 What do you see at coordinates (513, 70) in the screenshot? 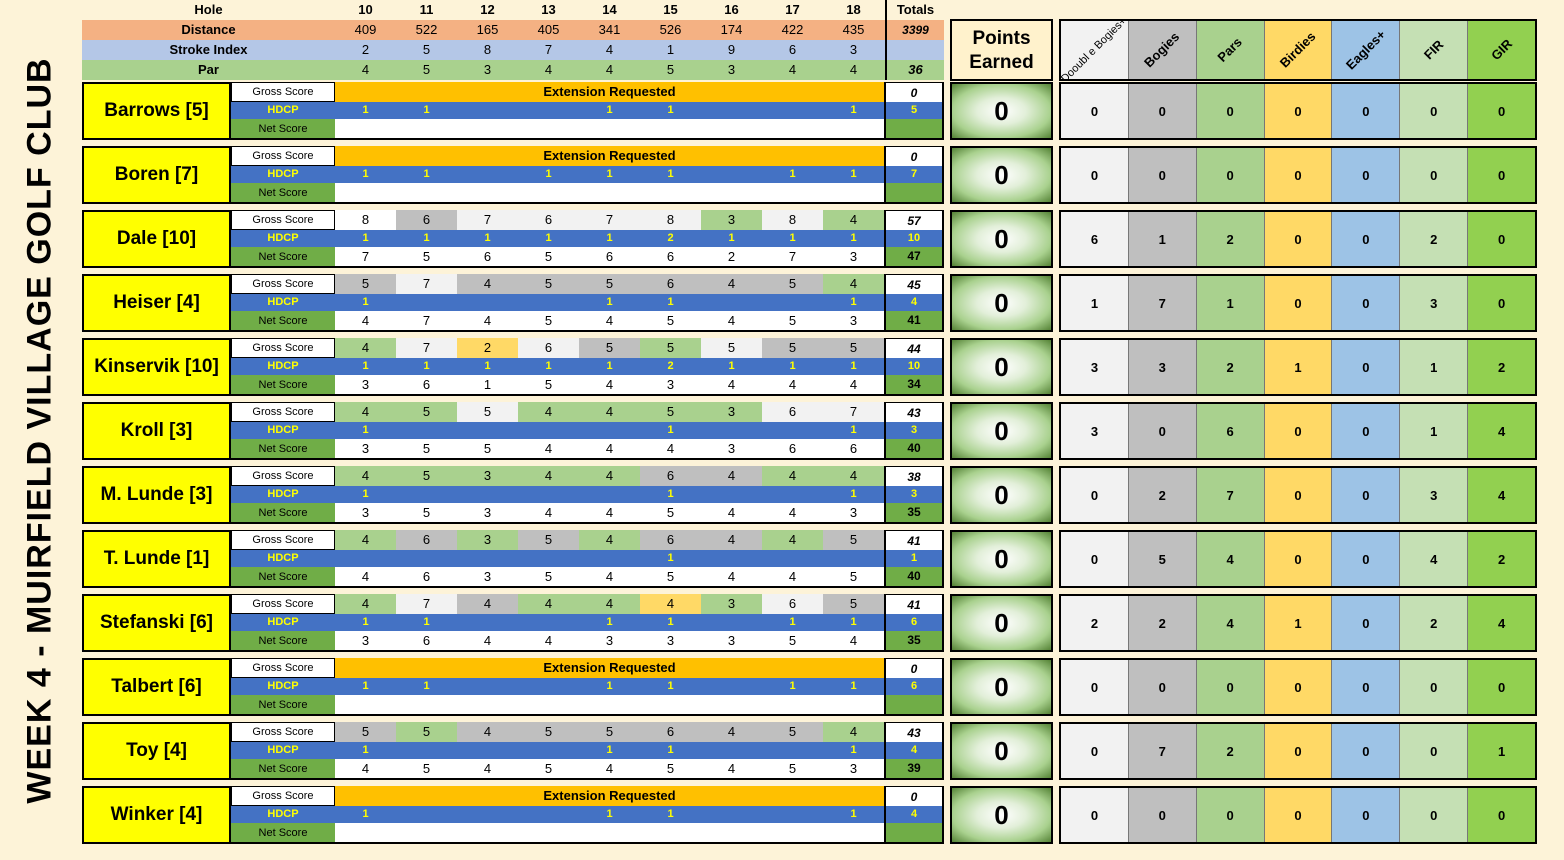
I see `par-row: Par 4 5 3 4 4 5 3 4 4 36` at bounding box center [513, 70].